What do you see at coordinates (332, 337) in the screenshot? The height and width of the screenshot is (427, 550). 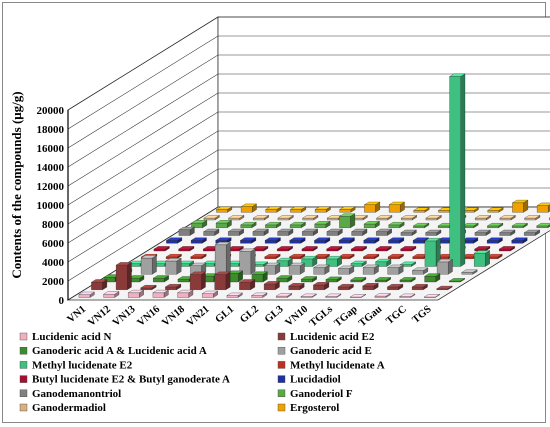 I see `legend-label: Lucidenic acid E2` at bounding box center [332, 337].